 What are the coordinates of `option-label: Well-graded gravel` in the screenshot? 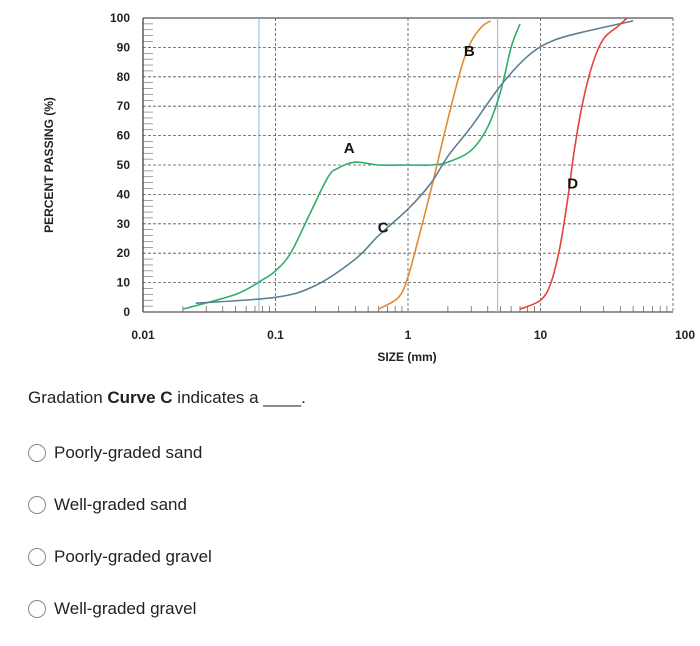 It's located at (125, 608).